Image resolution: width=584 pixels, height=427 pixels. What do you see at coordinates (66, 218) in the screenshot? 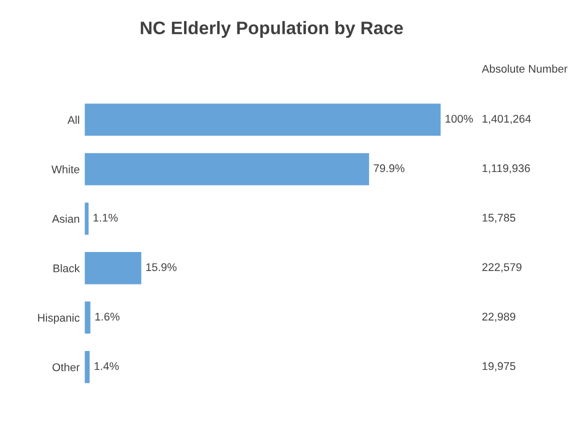
I see `y-tick-label: Asian` at bounding box center [66, 218].